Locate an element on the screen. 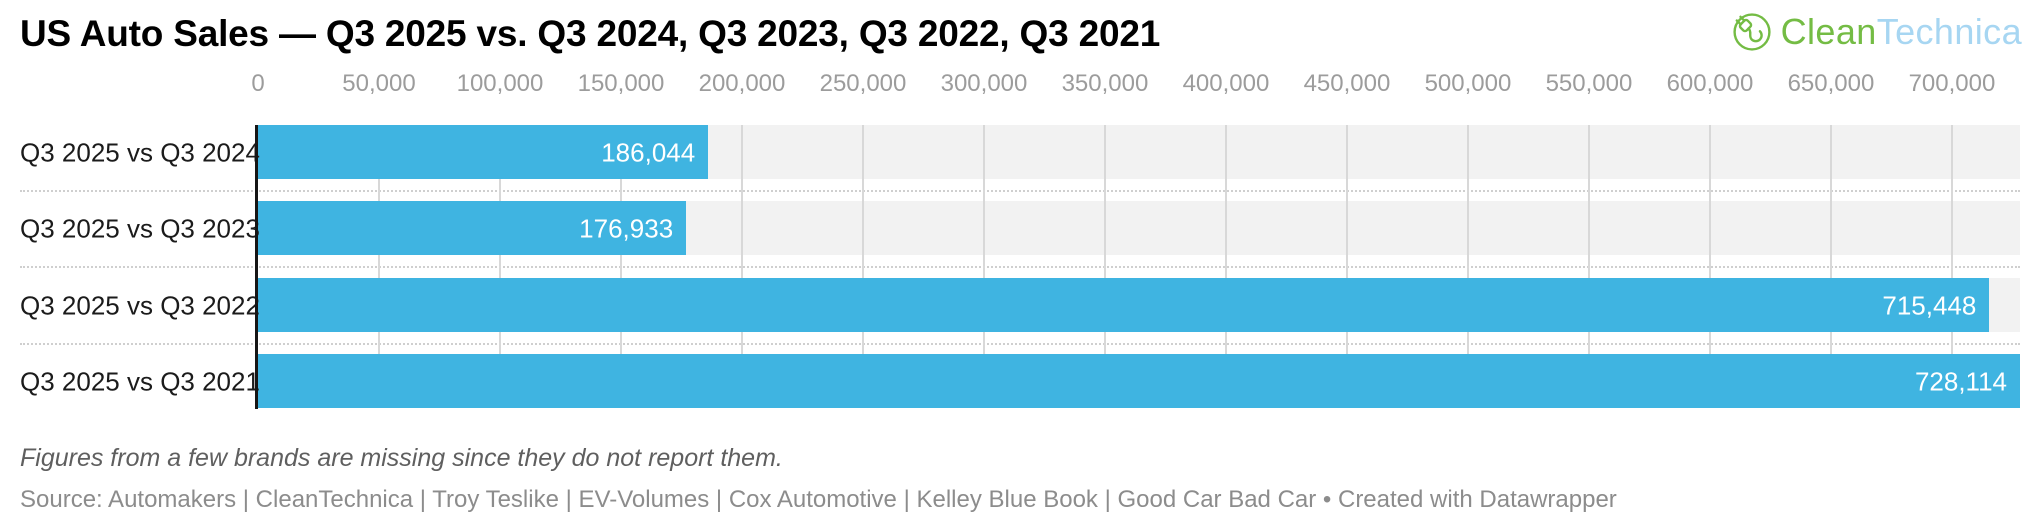 The image size is (2040, 532). x-axis-tick-label: 200,000 is located at coordinates (742, 83).